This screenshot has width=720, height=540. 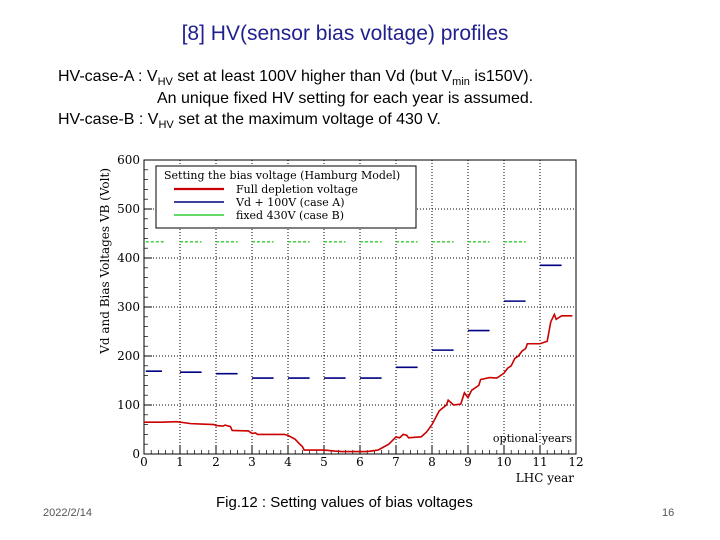 What do you see at coordinates (344, 502) in the screenshot?
I see `figure-caption: Fig.12 : Setting values of bias voltages` at bounding box center [344, 502].